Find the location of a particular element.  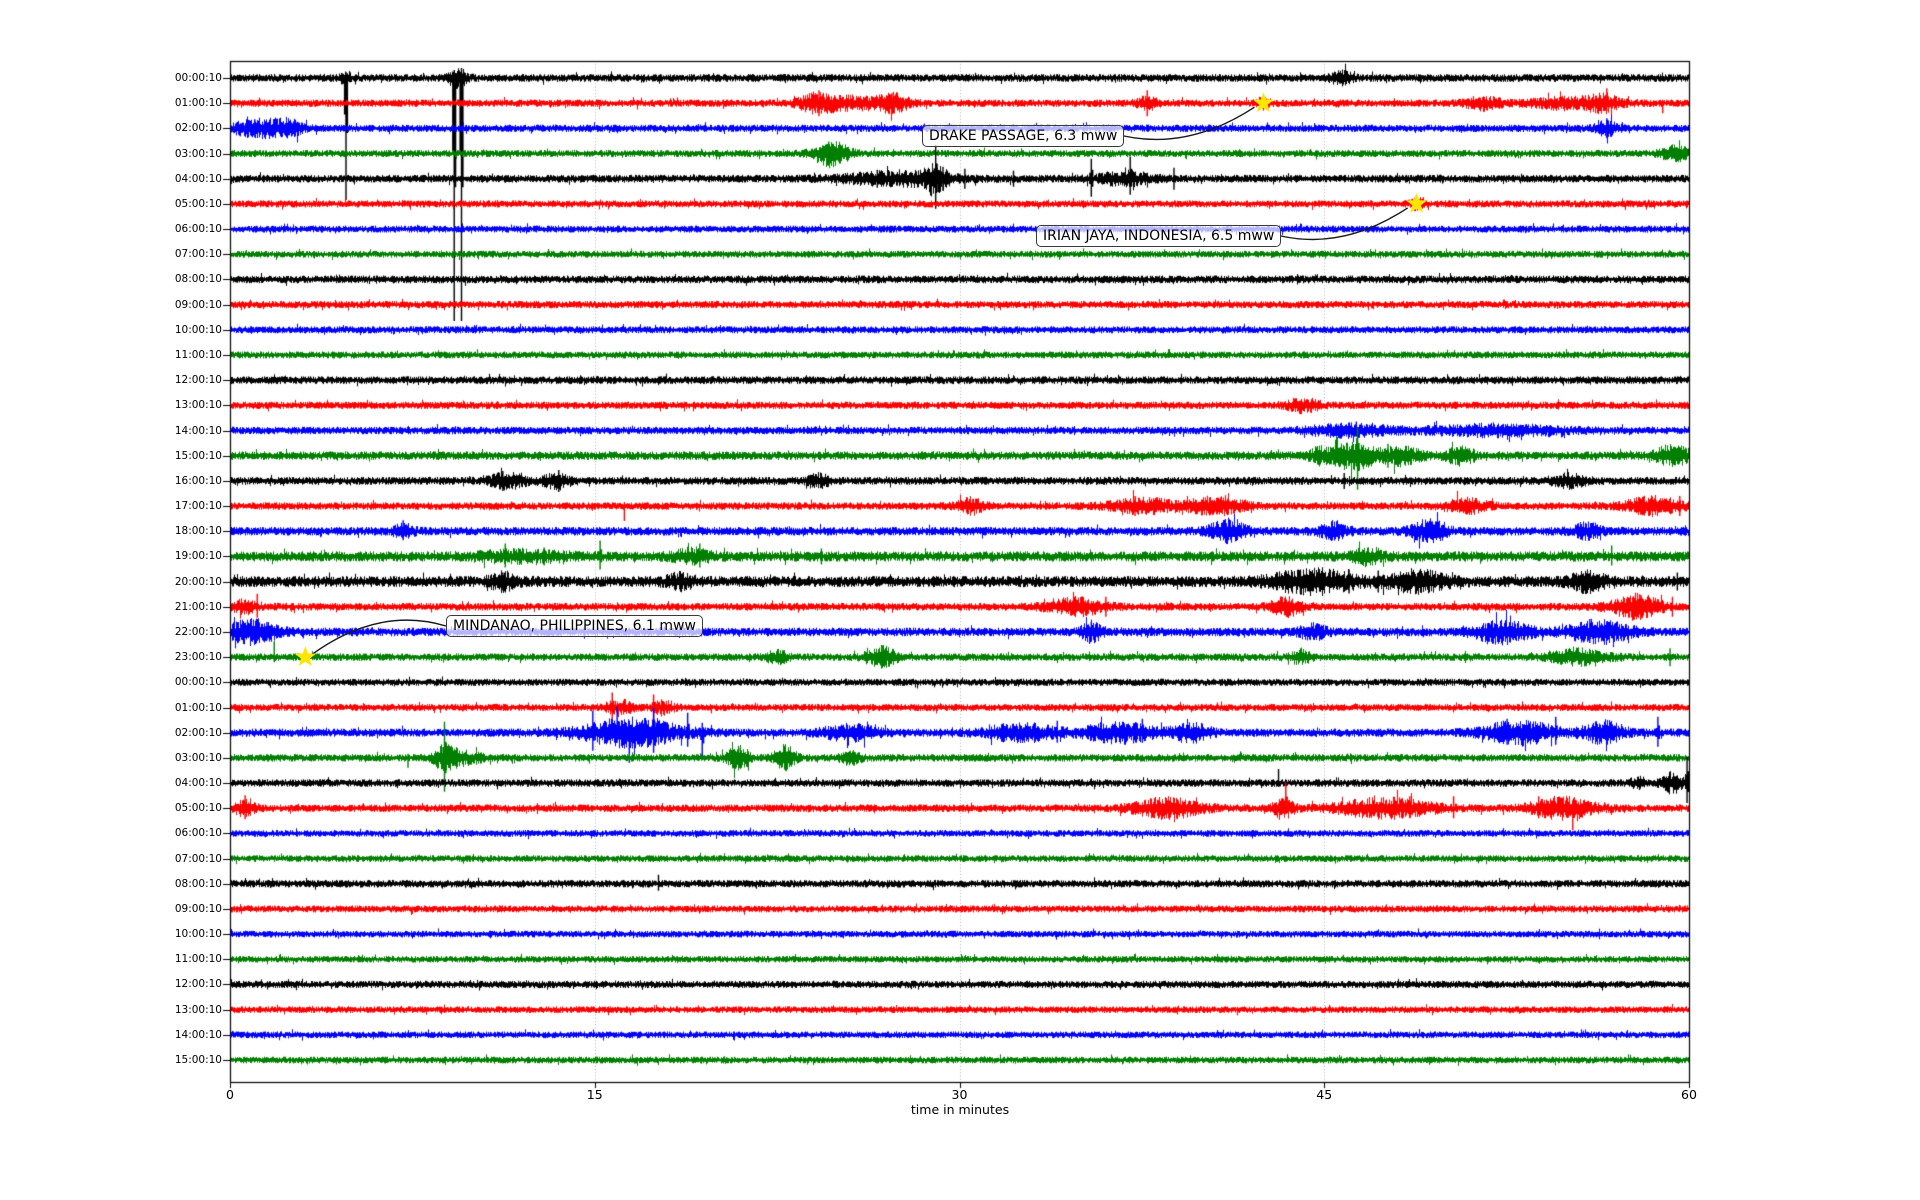

x-tick-label: 0 is located at coordinates (230, 1094).